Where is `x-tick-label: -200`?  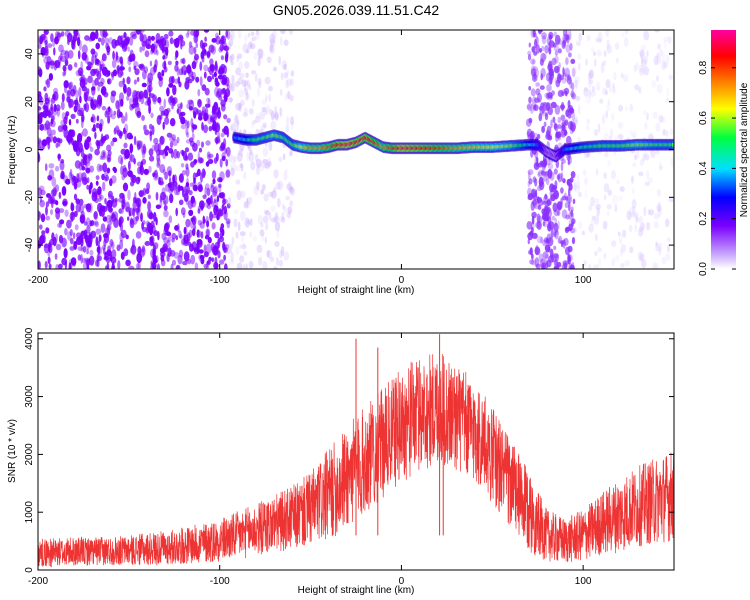
x-tick-label: -200 is located at coordinates (38, 581).